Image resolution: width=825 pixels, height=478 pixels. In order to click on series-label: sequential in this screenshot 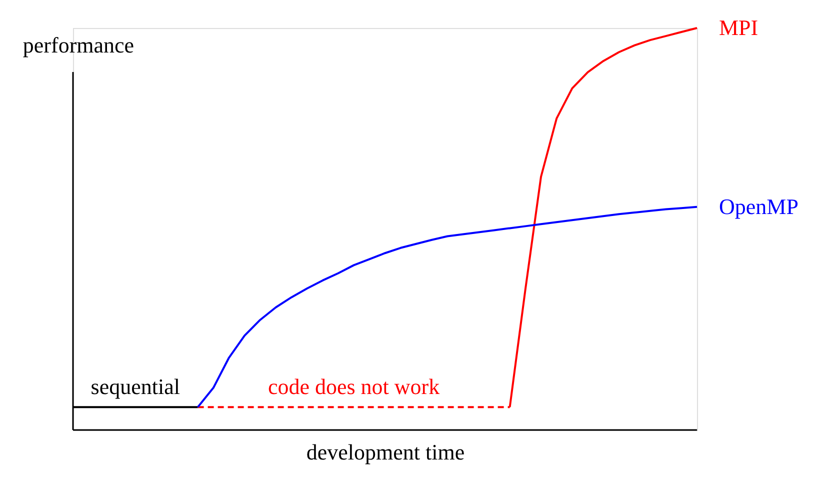, I will do `click(135, 387)`.